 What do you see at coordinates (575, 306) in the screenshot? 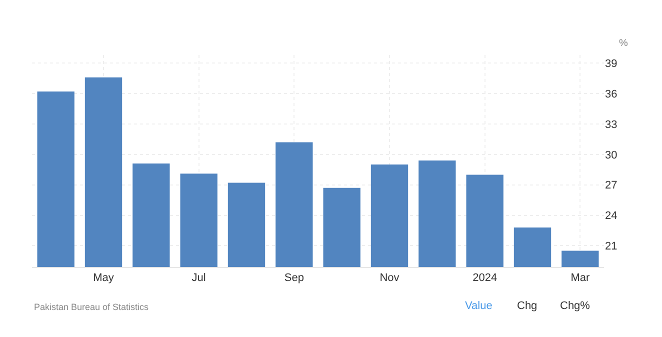
I see `text: Chg%` at bounding box center [575, 306].